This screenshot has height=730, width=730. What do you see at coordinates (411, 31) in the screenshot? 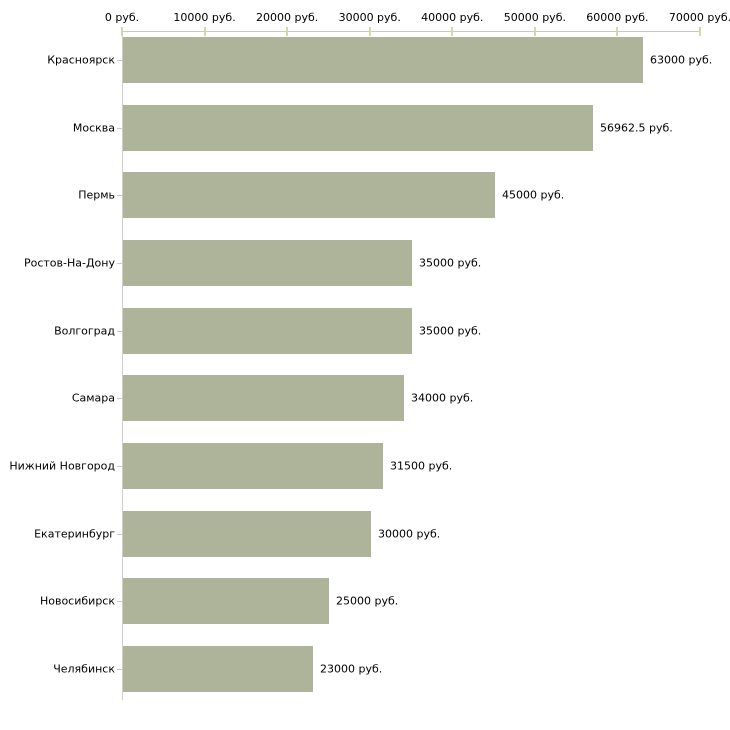
I see `x-axis-line` at bounding box center [411, 31].